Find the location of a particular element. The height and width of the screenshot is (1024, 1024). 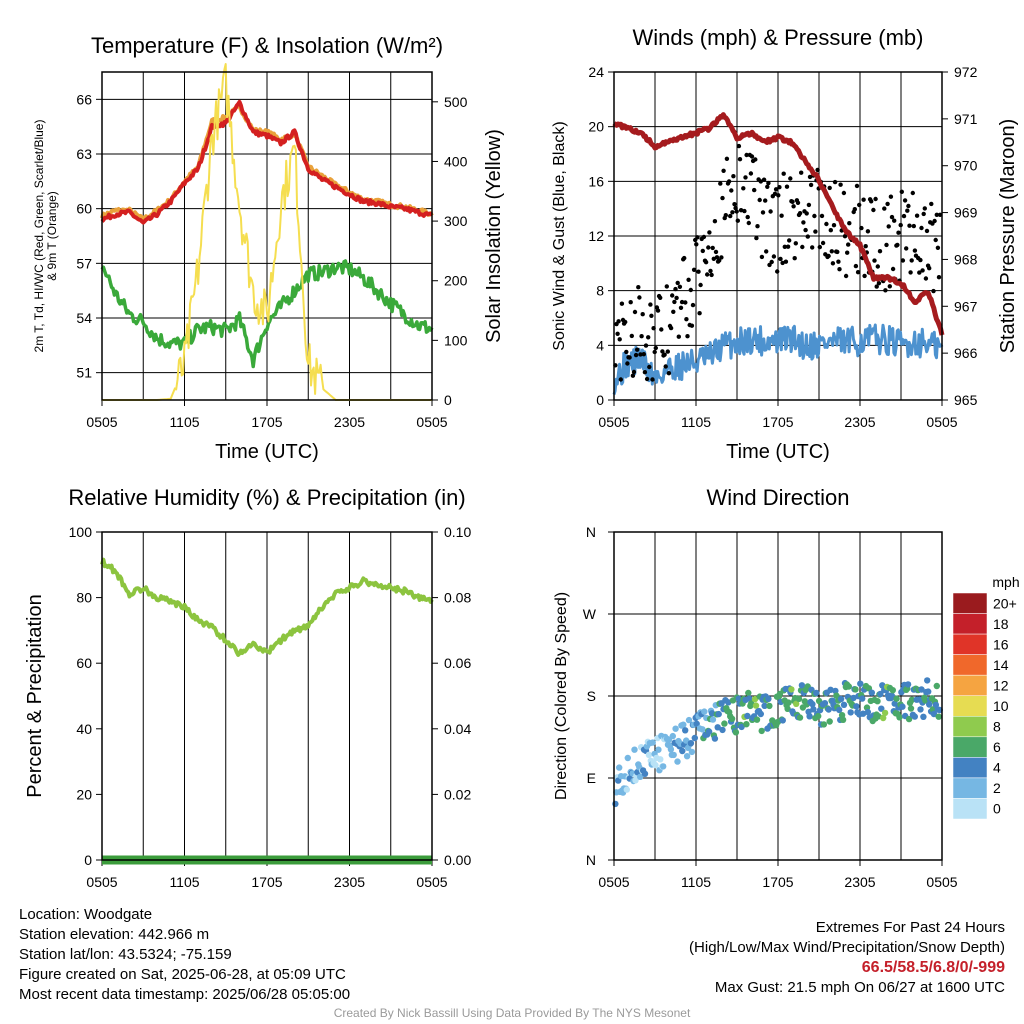

y2-tick-label: 969 is located at coordinates (966, 213).